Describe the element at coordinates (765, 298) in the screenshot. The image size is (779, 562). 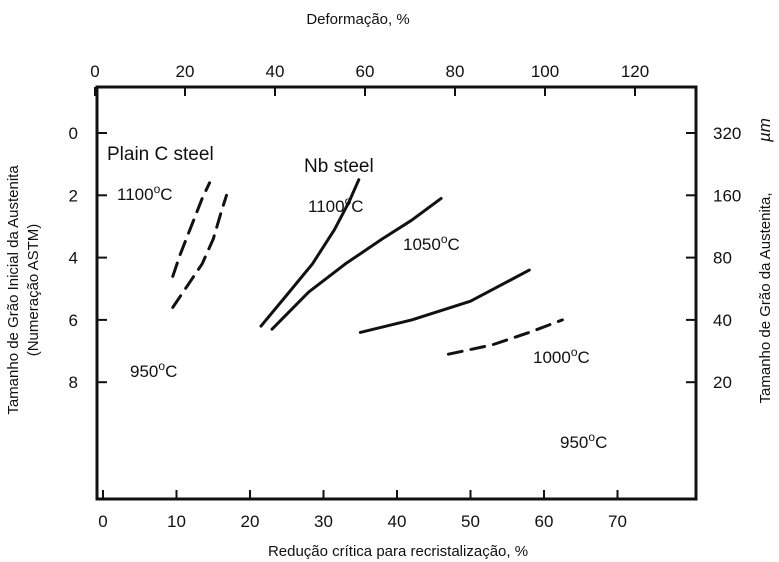
I see `y2-axis-title: Tamanho de Grão da Austenita,` at that location.